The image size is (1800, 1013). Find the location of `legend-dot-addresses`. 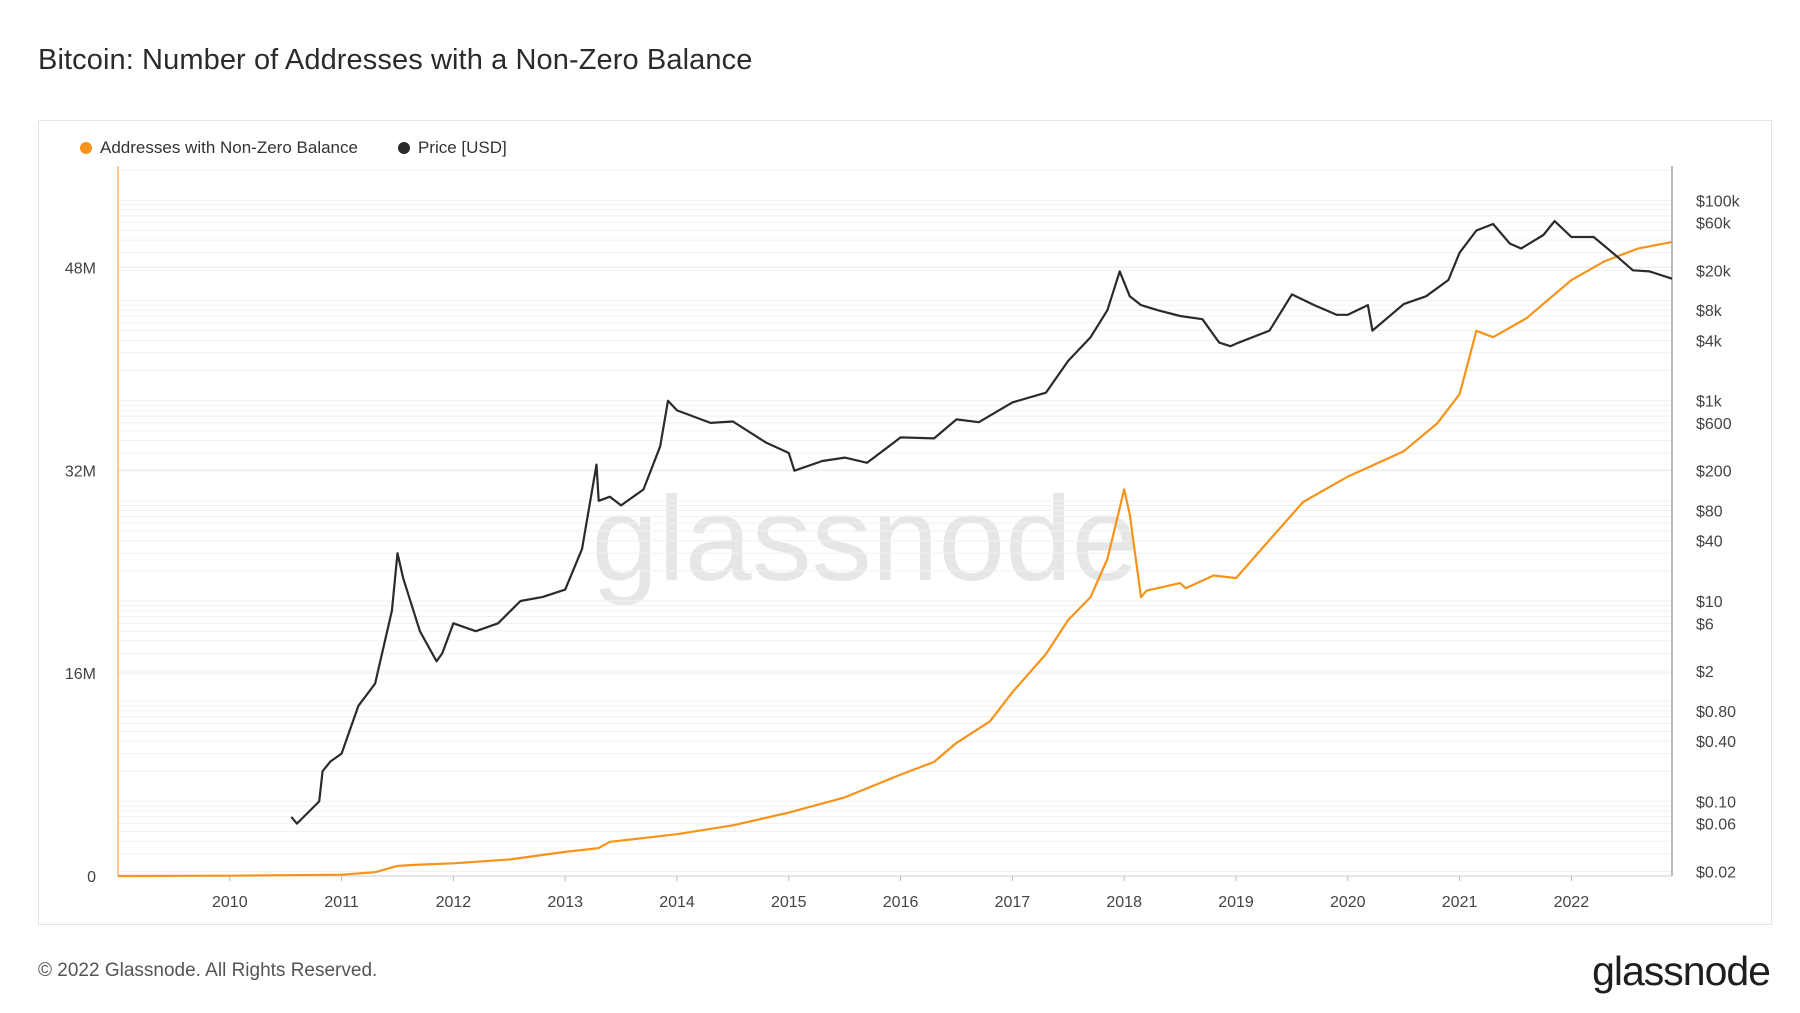

legend-dot-addresses is located at coordinates (86, 148).